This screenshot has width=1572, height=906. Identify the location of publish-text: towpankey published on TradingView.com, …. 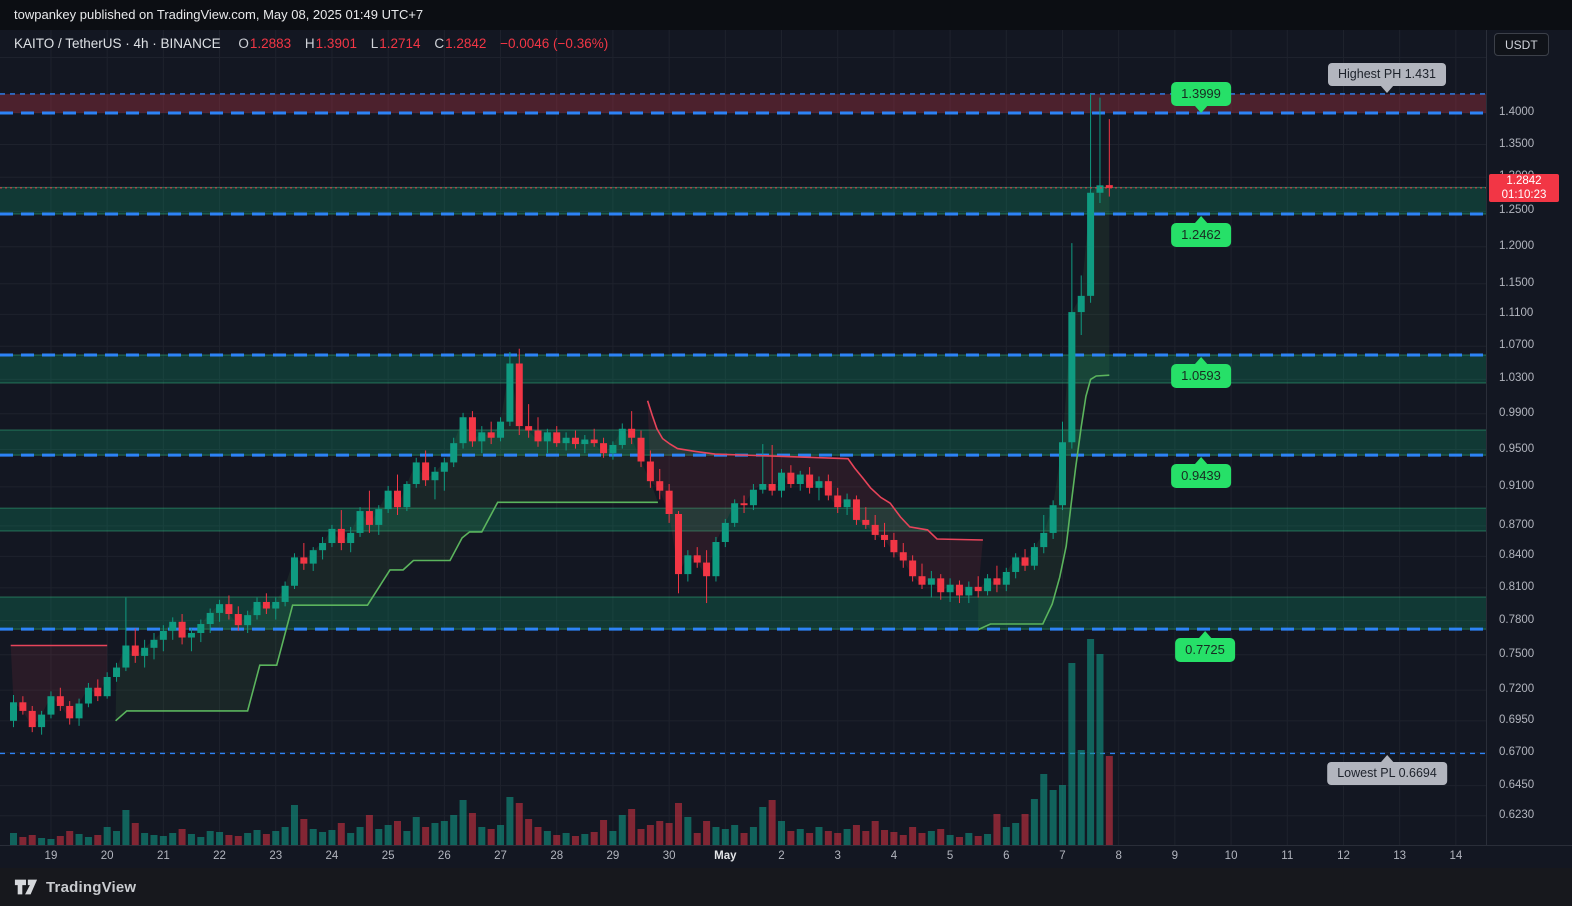
(219, 14).